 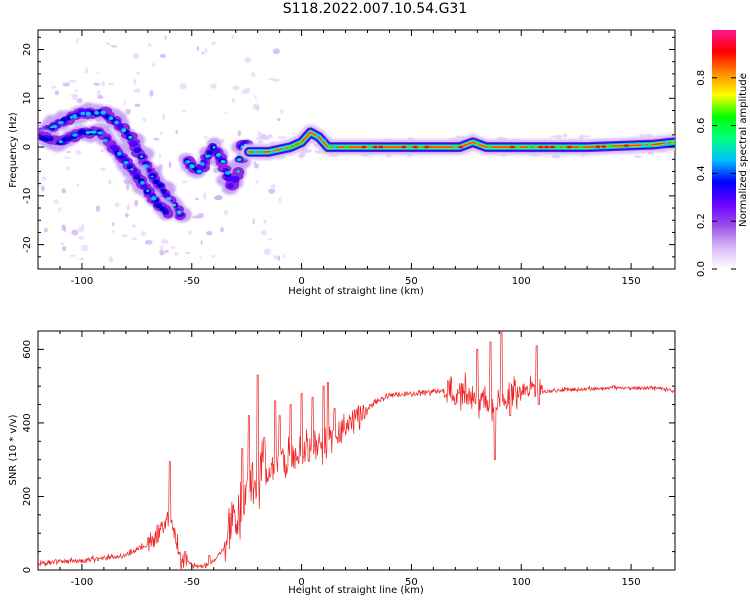 What do you see at coordinates (27, 98) in the screenshot?
I see `spectrogram-ytick-label: 10` at bounding box center [27, 98].